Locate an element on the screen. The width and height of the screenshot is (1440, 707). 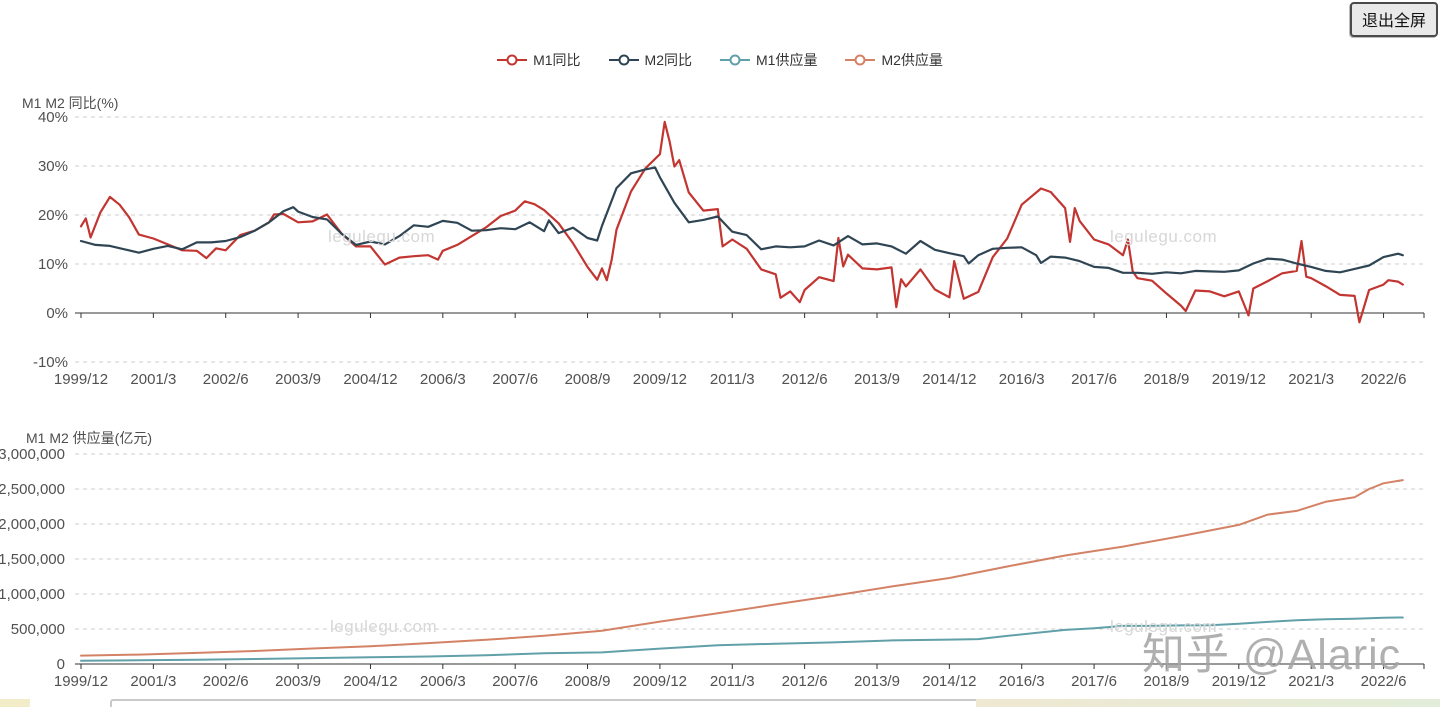
strip-gradient-segment is located at coordinates (1208, 703).